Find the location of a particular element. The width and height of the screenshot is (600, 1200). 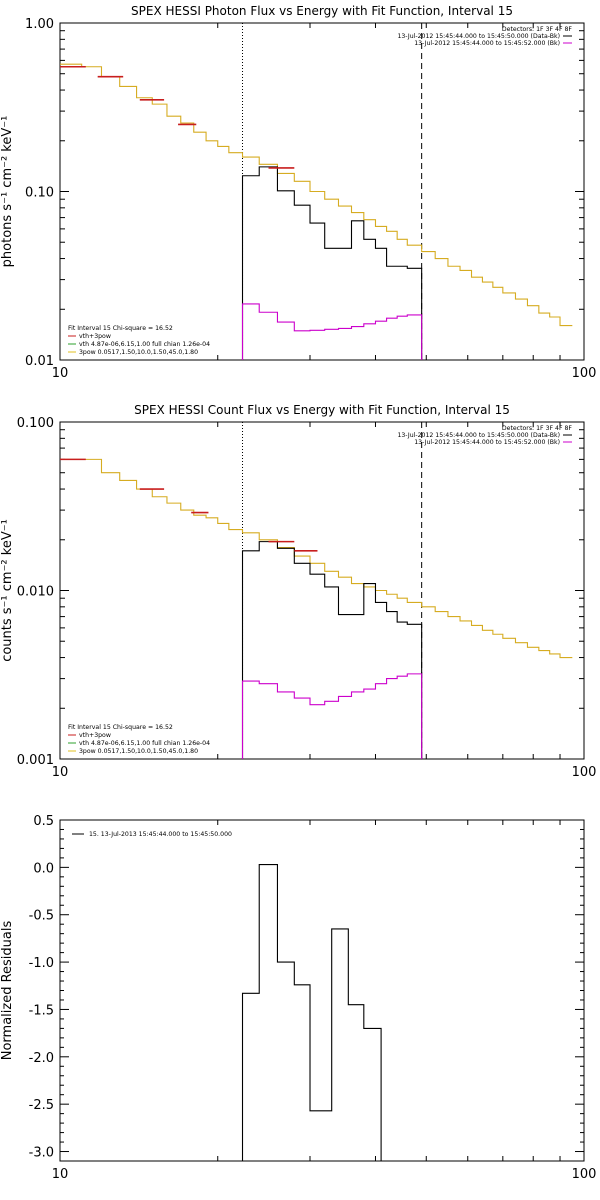

y-tick-label: 0.5 is located at coordinates (43, 821).